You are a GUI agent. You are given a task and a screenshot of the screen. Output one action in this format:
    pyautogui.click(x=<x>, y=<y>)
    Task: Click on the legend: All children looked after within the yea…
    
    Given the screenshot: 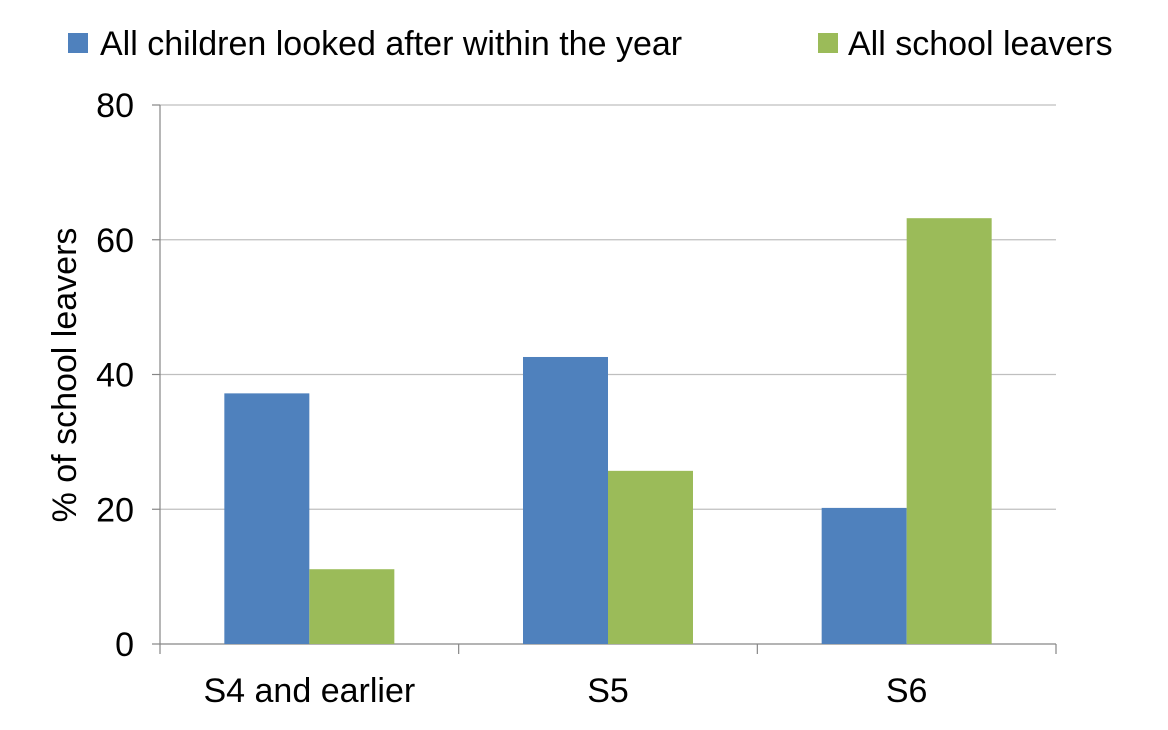 What is the action you would take?
    pyautogui.click(x=590, y=44)
    